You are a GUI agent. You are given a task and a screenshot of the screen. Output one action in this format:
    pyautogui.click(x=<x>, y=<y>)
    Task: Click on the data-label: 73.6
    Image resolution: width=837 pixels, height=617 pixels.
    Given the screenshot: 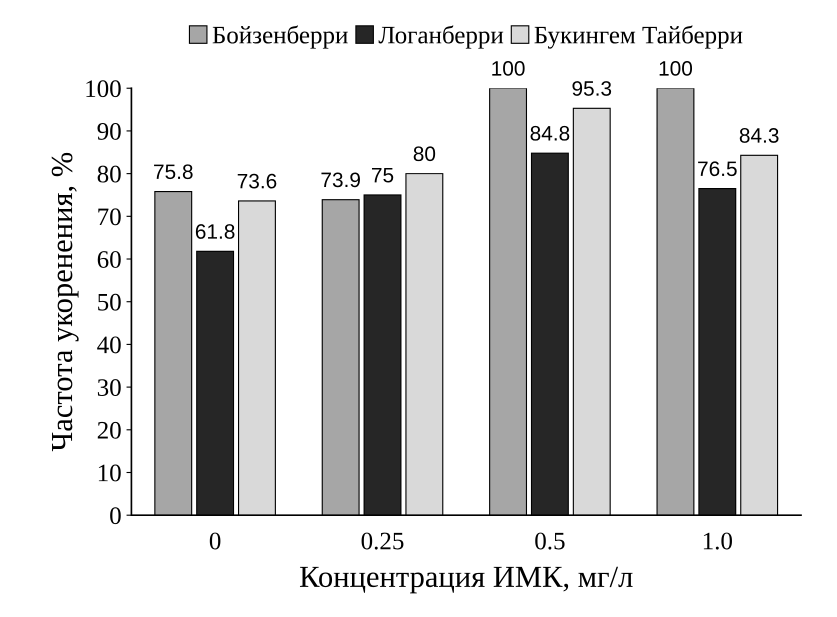 What is the action you would take?
    pyautogui.click(x=257, y=181)
    